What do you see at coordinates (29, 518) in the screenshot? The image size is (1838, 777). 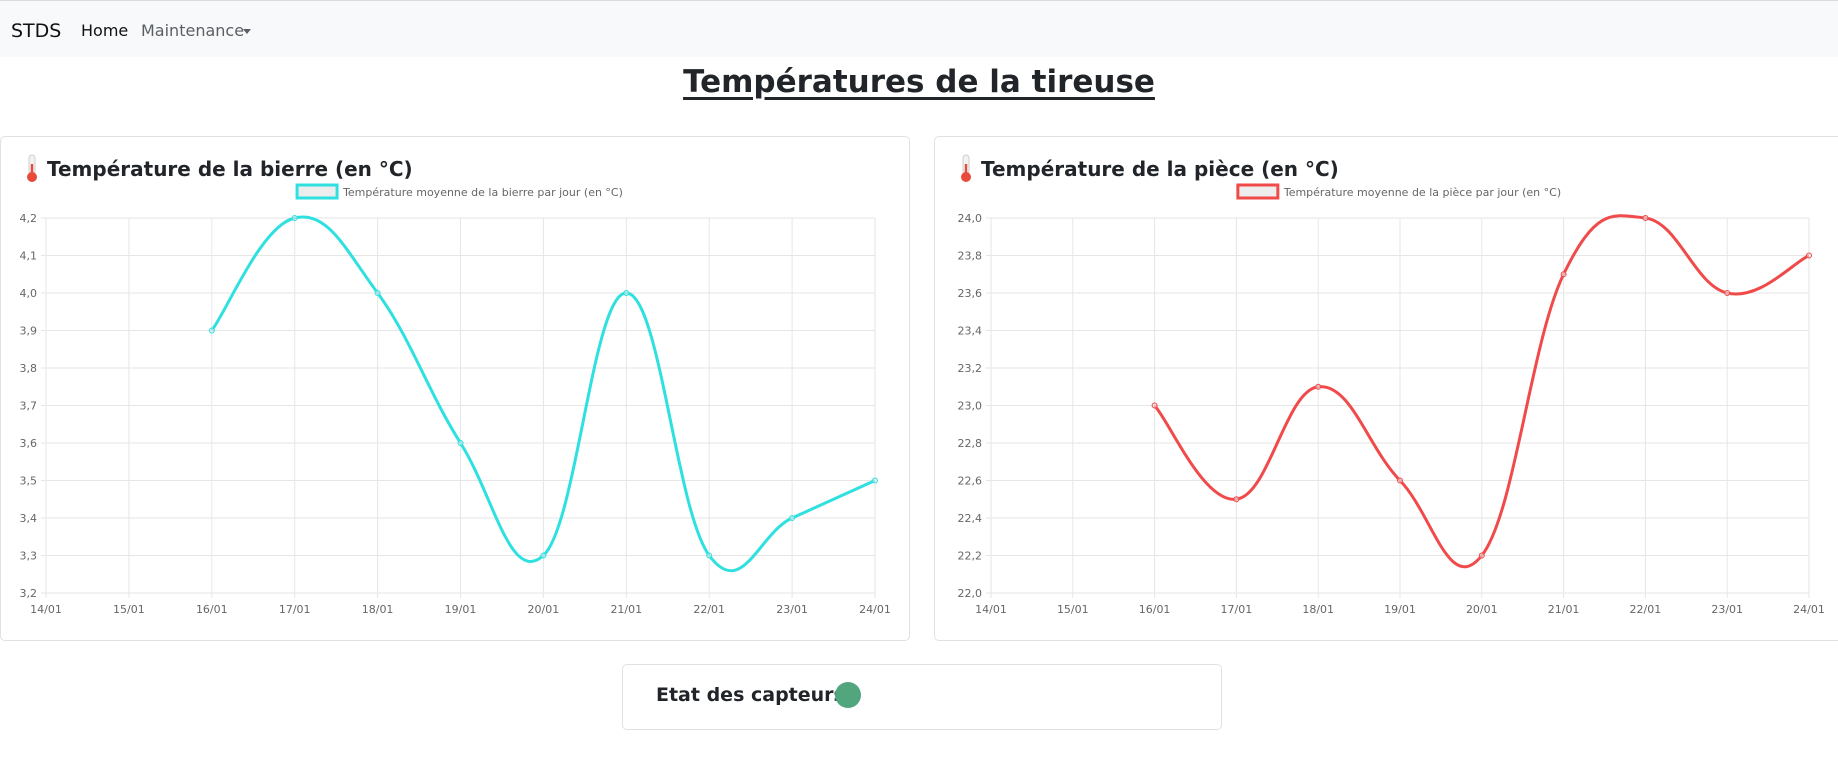 I see `y-tick-label: 3,4` at bounding box center [29, 518].